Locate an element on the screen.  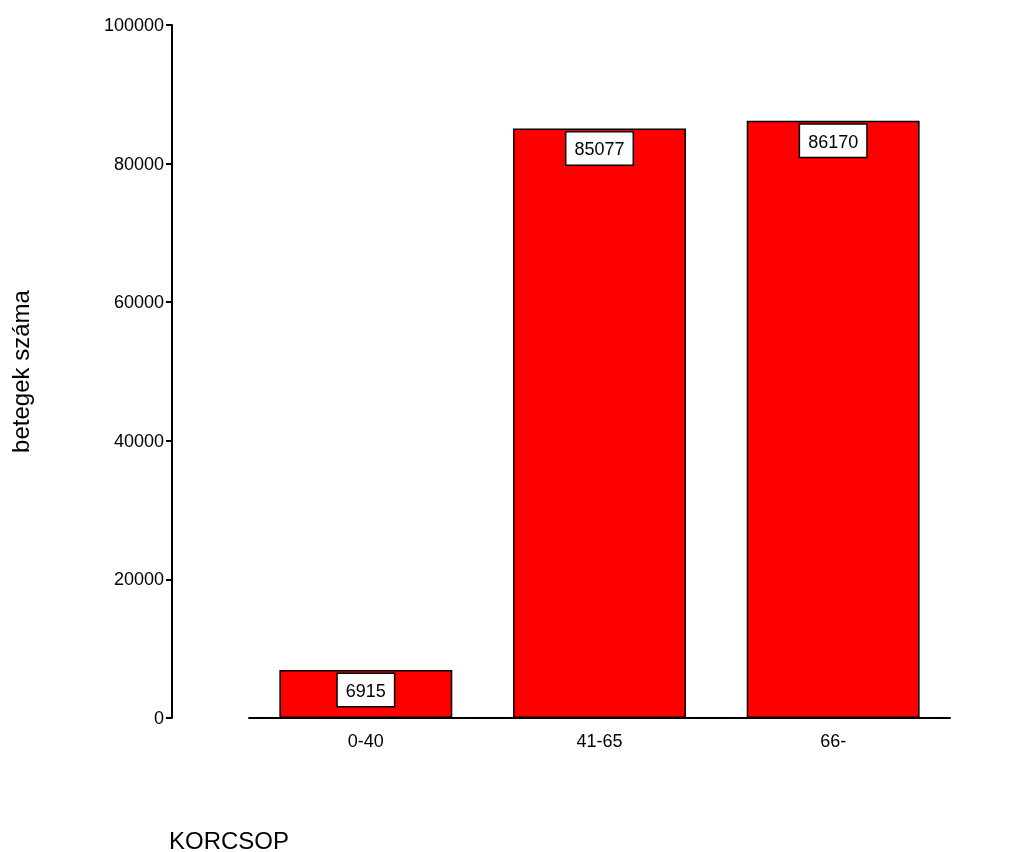
x-tick-label: 41-65 is located at coordinates (599, 741).